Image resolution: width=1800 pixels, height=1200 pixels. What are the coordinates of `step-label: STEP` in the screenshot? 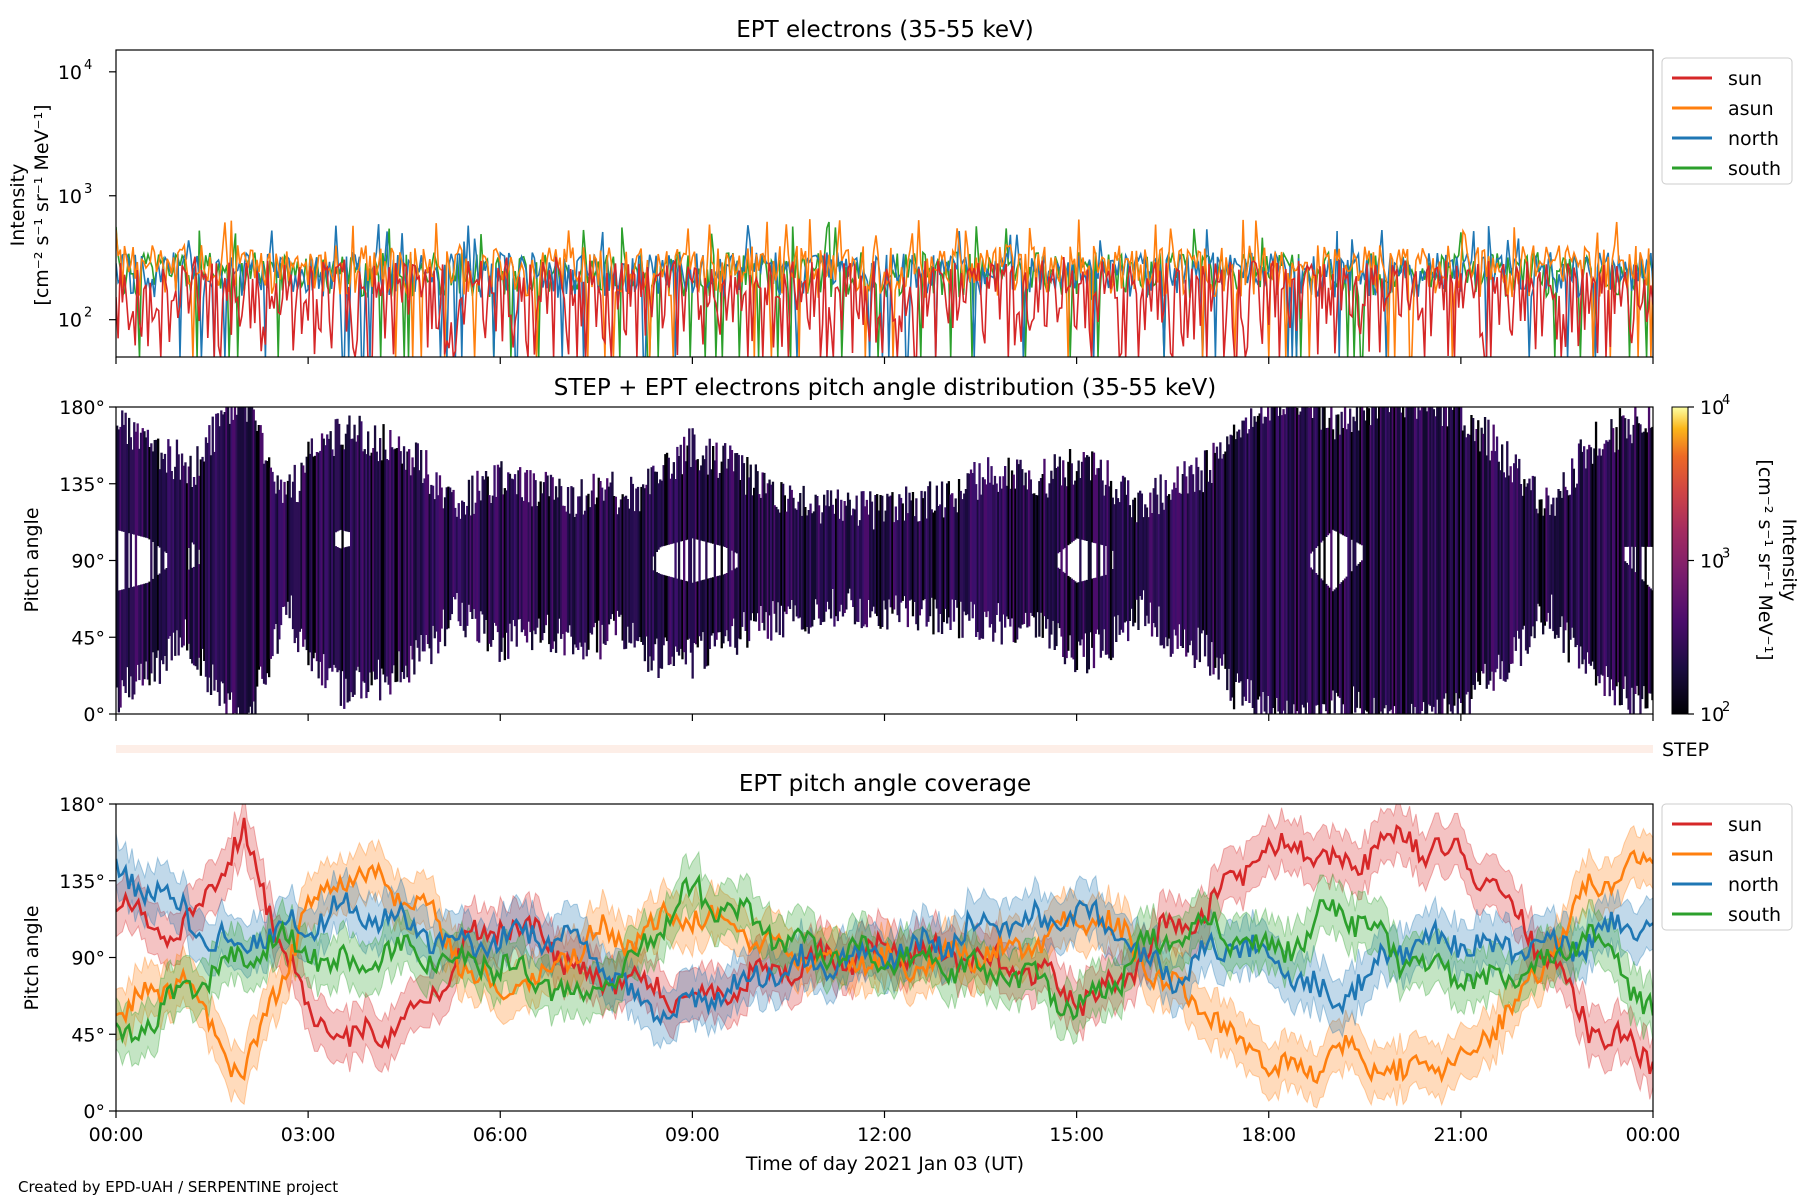 It's located at (1685, 750).